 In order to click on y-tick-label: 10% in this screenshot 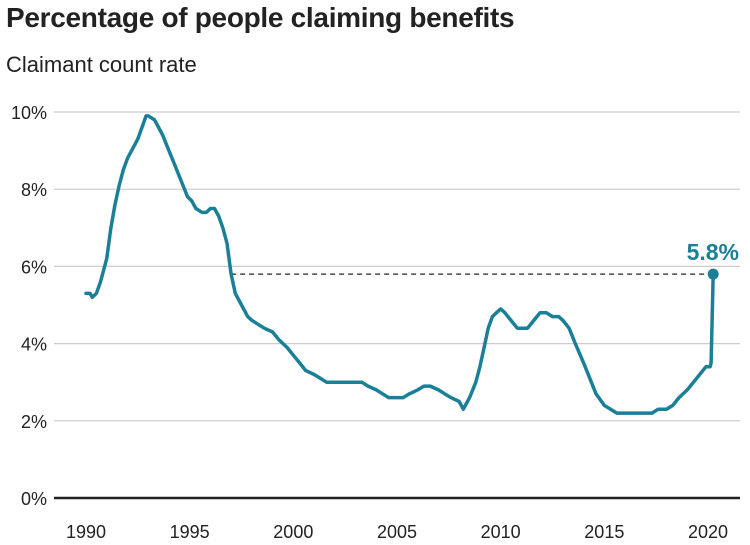, I will do `click(29, 113)`.